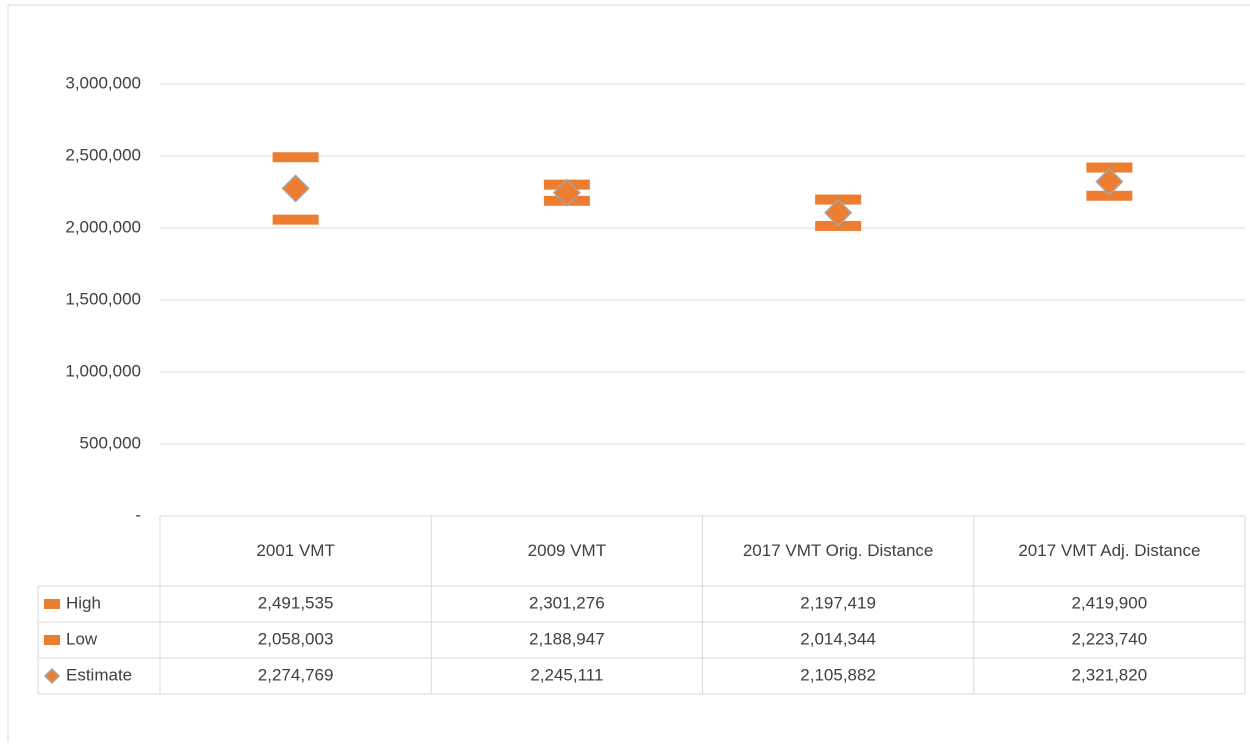 Image resolution: width=1250 pixels, height=747 pixels. What do you see at coordinates (1110, 602) in the screenshot?
I see `table-value: 2,419,900` at bounding box center [1110, 602].